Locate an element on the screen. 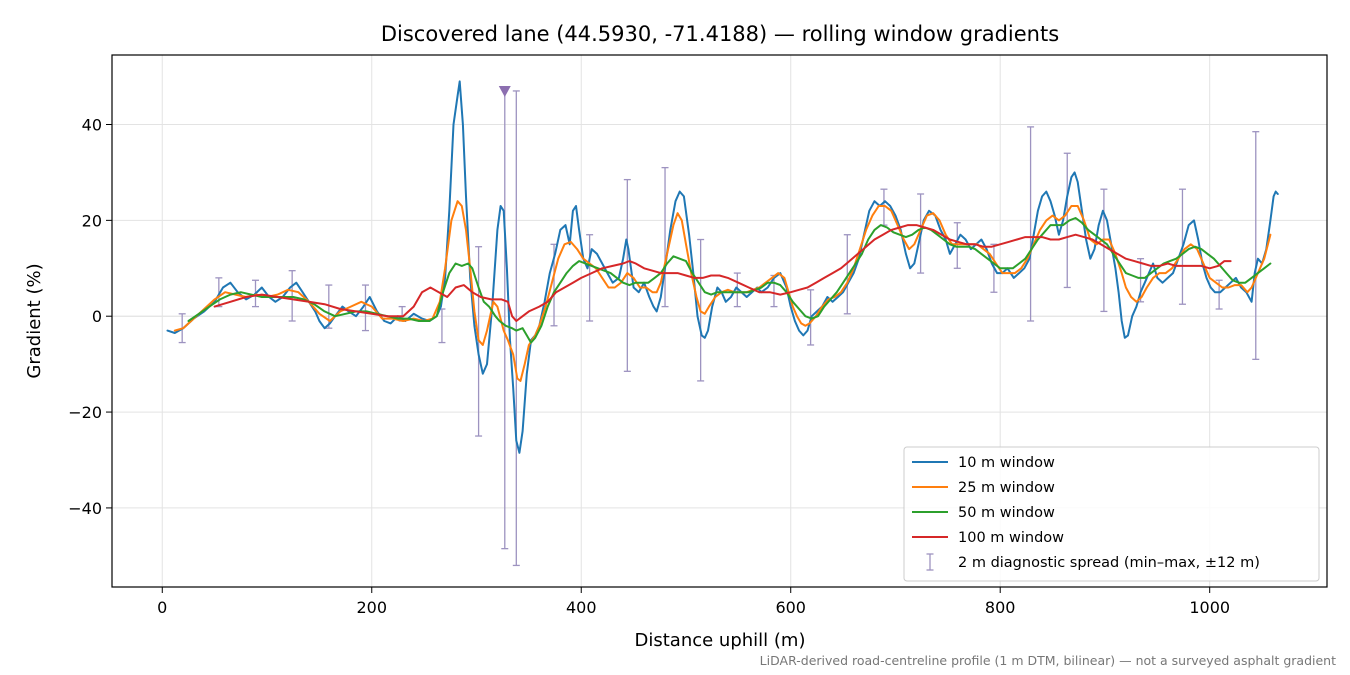  y-axis-ticks: −40 −20 0 20 40 is located at coordinates (90, 316).